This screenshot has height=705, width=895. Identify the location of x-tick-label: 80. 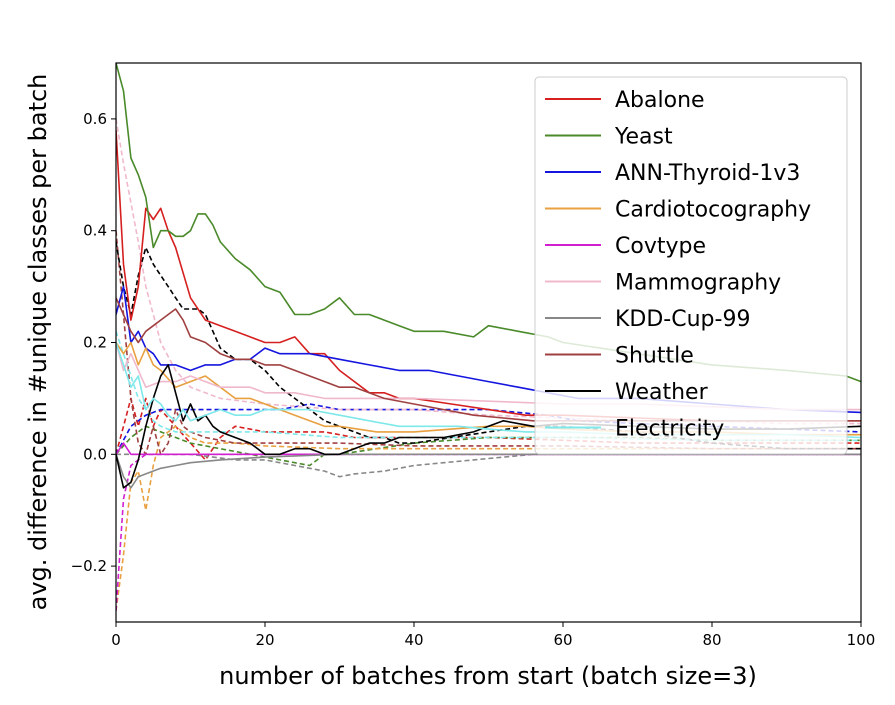
(711, 640).